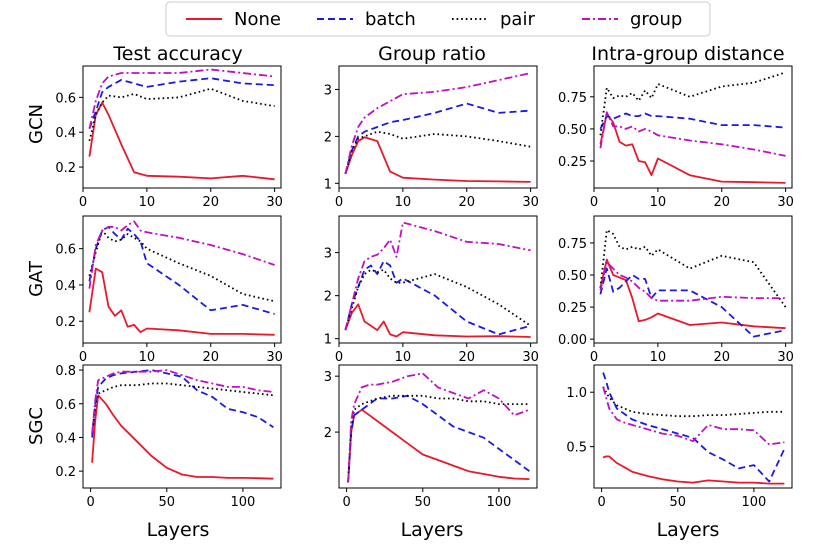 This screenshot has height=554, width=830. I want to click on panel-gat-intra-group-distance: 0 10 20 30 0.00 0.25 0.50 0.75, so click(676, 290).